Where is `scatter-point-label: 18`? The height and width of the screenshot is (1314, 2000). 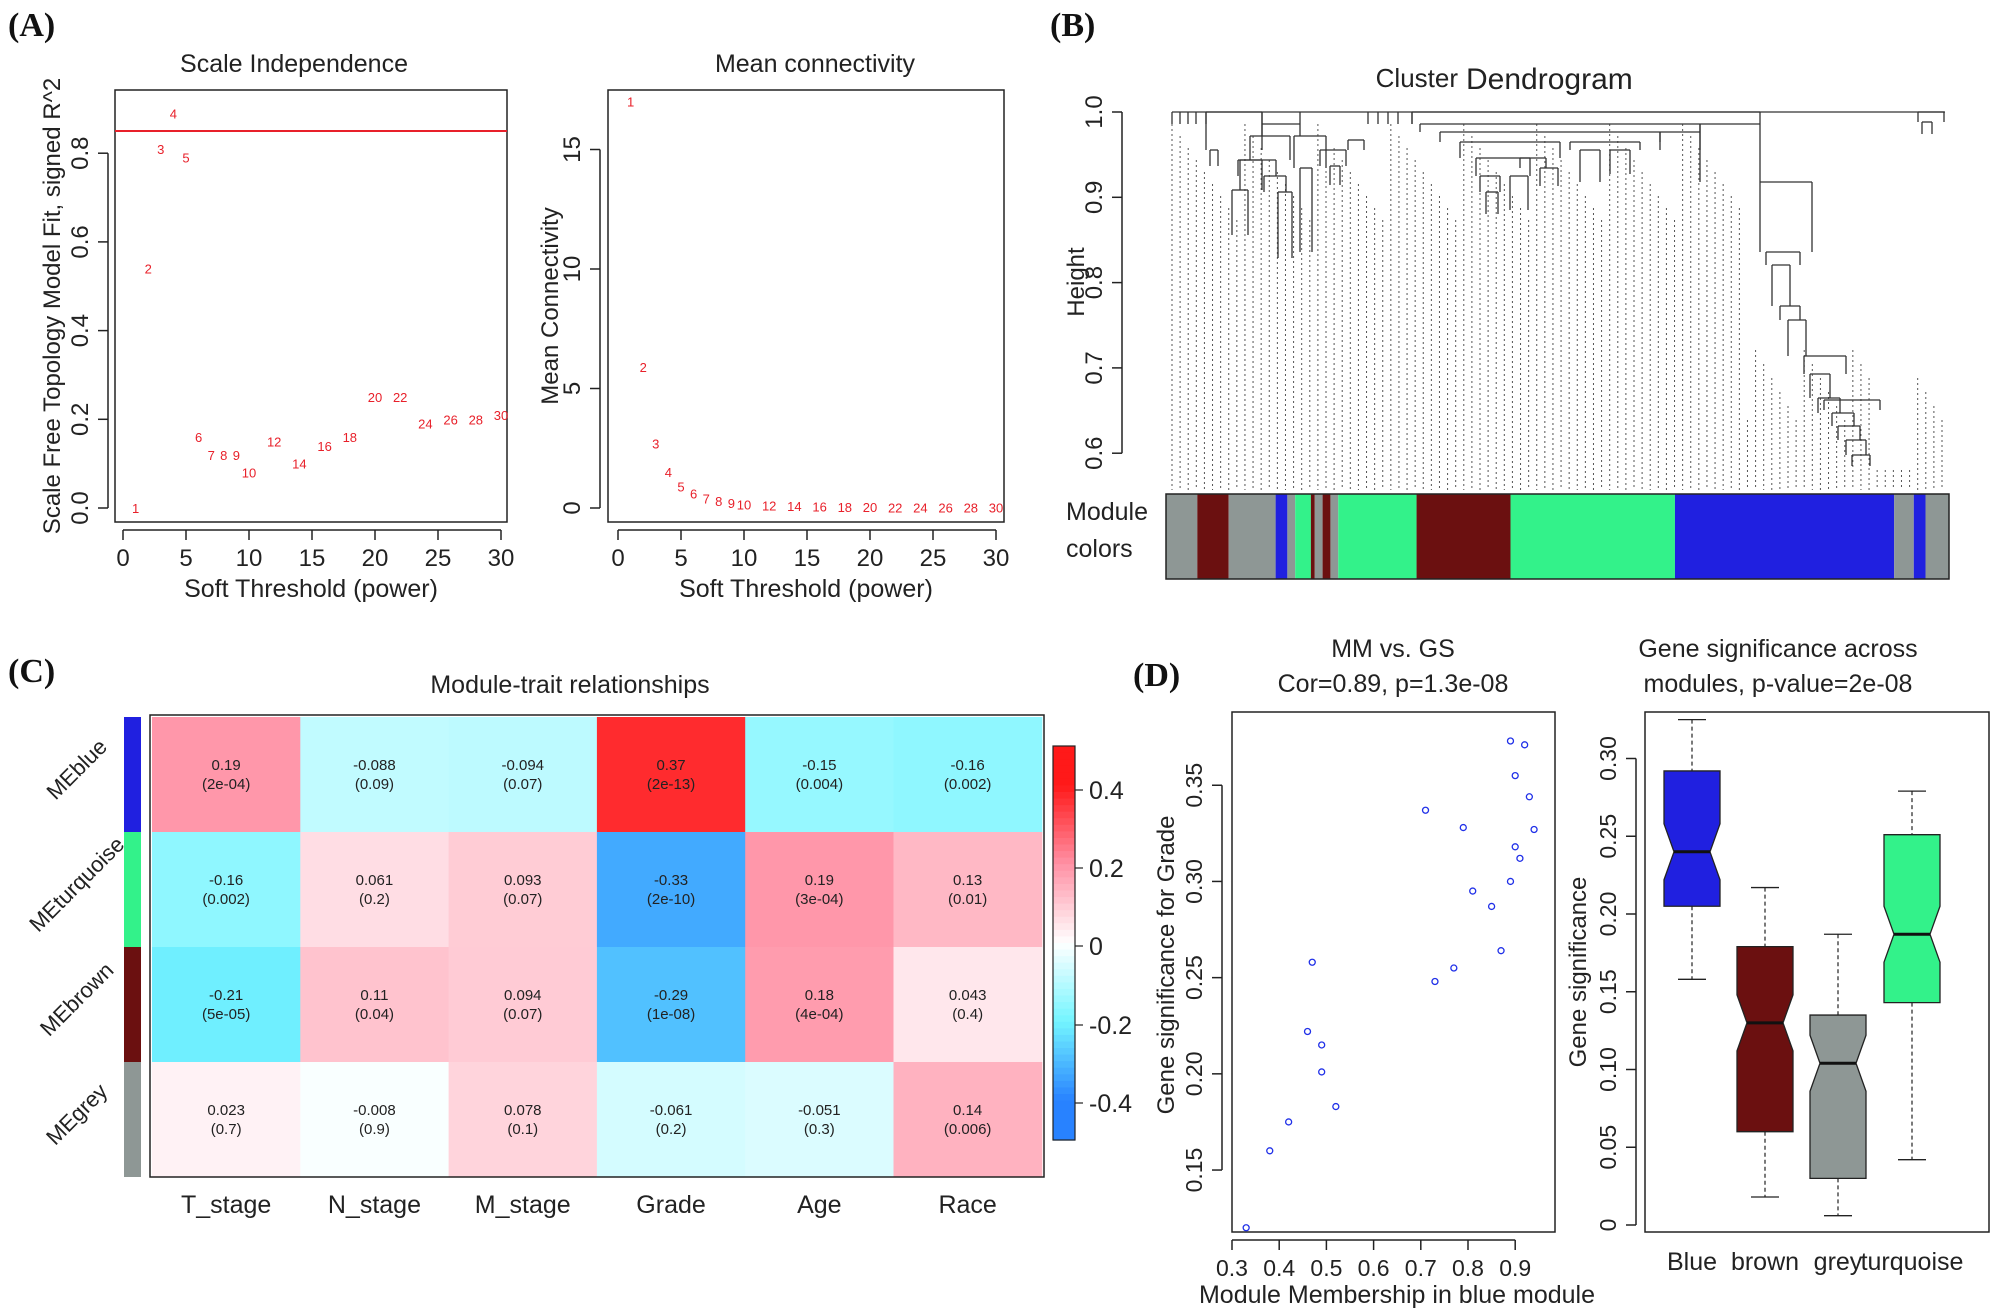 scatter-point-label: 18 is located at coordinates (845, 507).